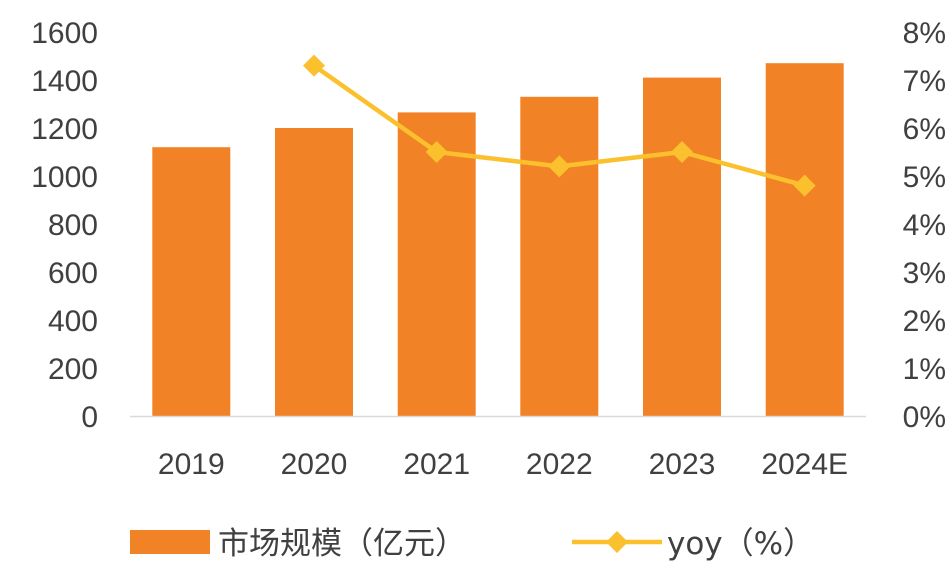 The image size is (952, 569). Describe the element at coordinates (682, 152) in the screenshot. I see `yoy-point-2023` at that location.